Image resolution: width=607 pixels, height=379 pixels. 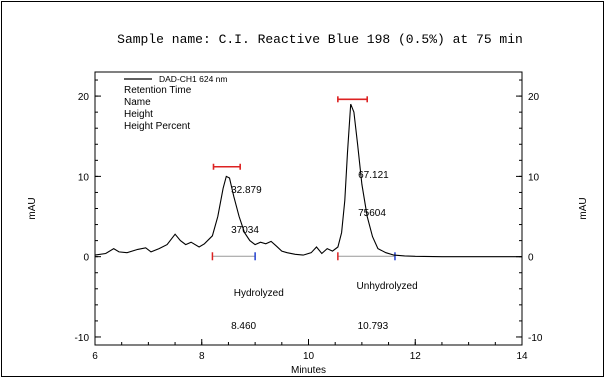 What do you see at coordinates (157, 126) in the screenshot?
I see `legend-field: Height Percent` at bounding box center [157, 126].